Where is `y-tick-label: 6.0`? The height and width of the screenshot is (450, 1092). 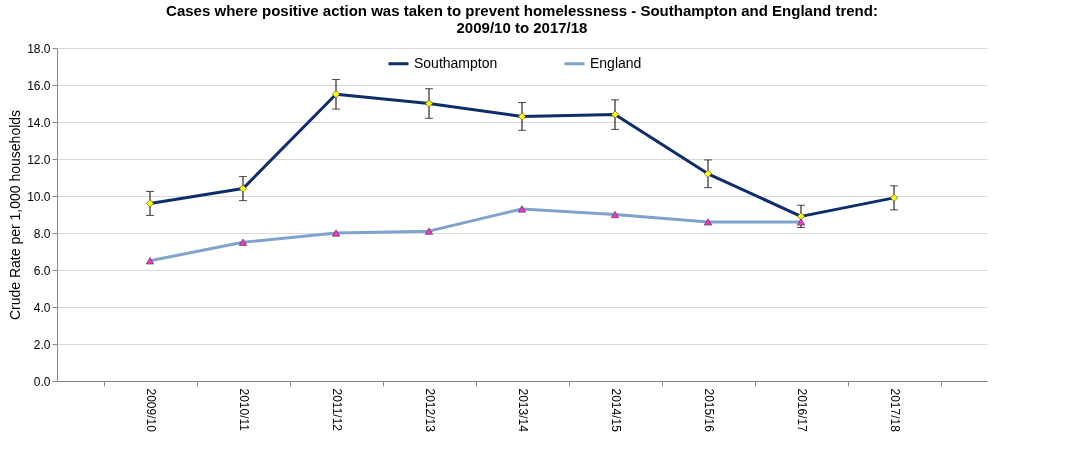
y-tick-label: 6.0 is located at coordinates (42, 270).